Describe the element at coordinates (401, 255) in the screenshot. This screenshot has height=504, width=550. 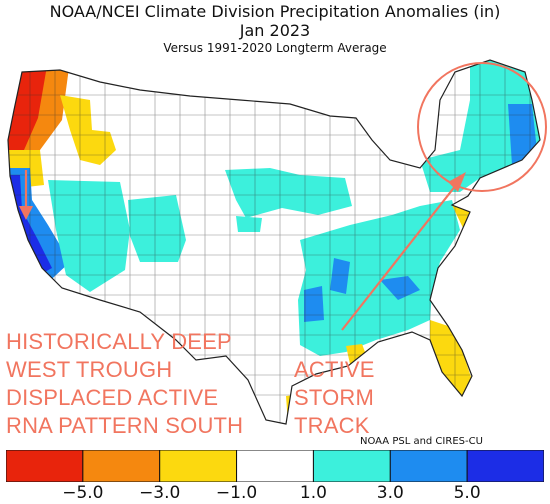
I see `storm-track-arrow-line` at that location.